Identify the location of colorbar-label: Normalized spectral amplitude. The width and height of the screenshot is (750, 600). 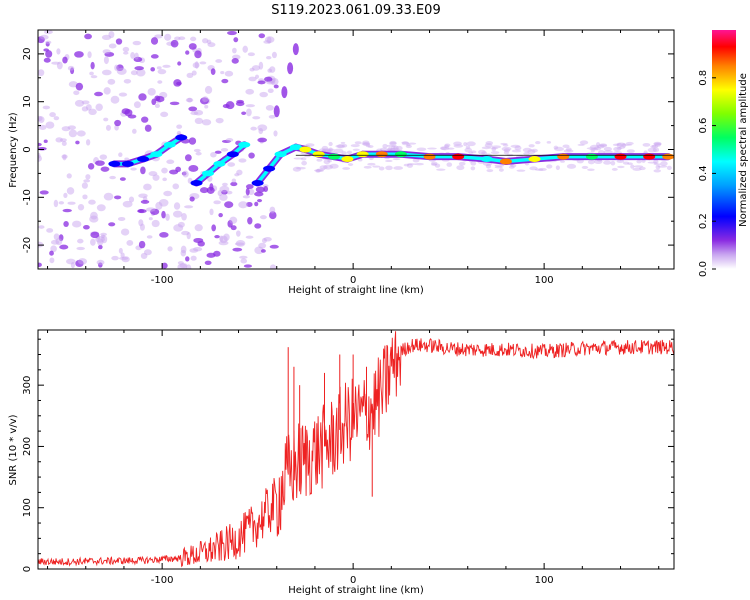
(743, 150).